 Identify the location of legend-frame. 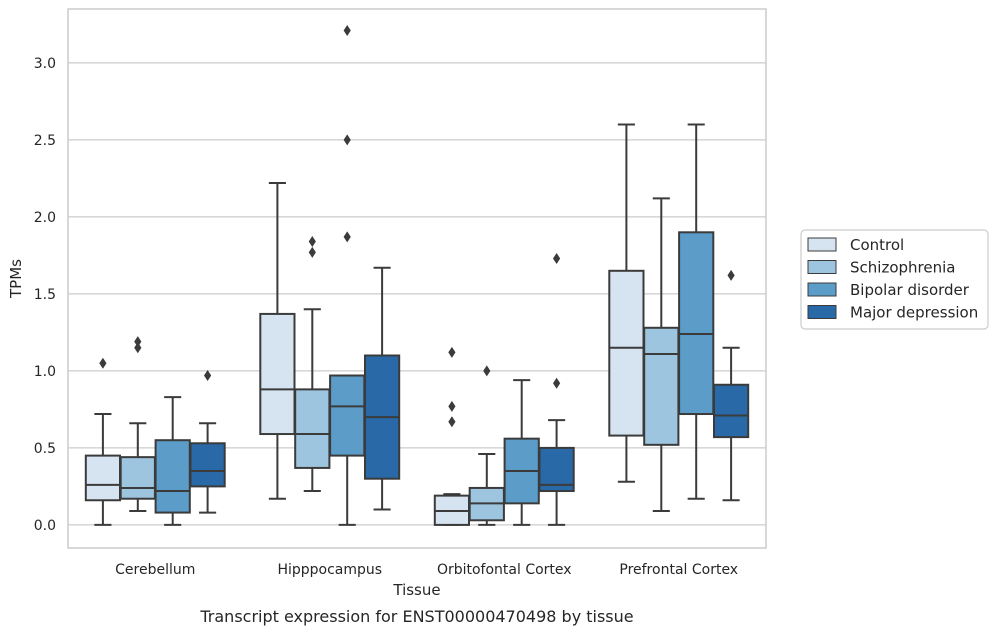
(894, 279).